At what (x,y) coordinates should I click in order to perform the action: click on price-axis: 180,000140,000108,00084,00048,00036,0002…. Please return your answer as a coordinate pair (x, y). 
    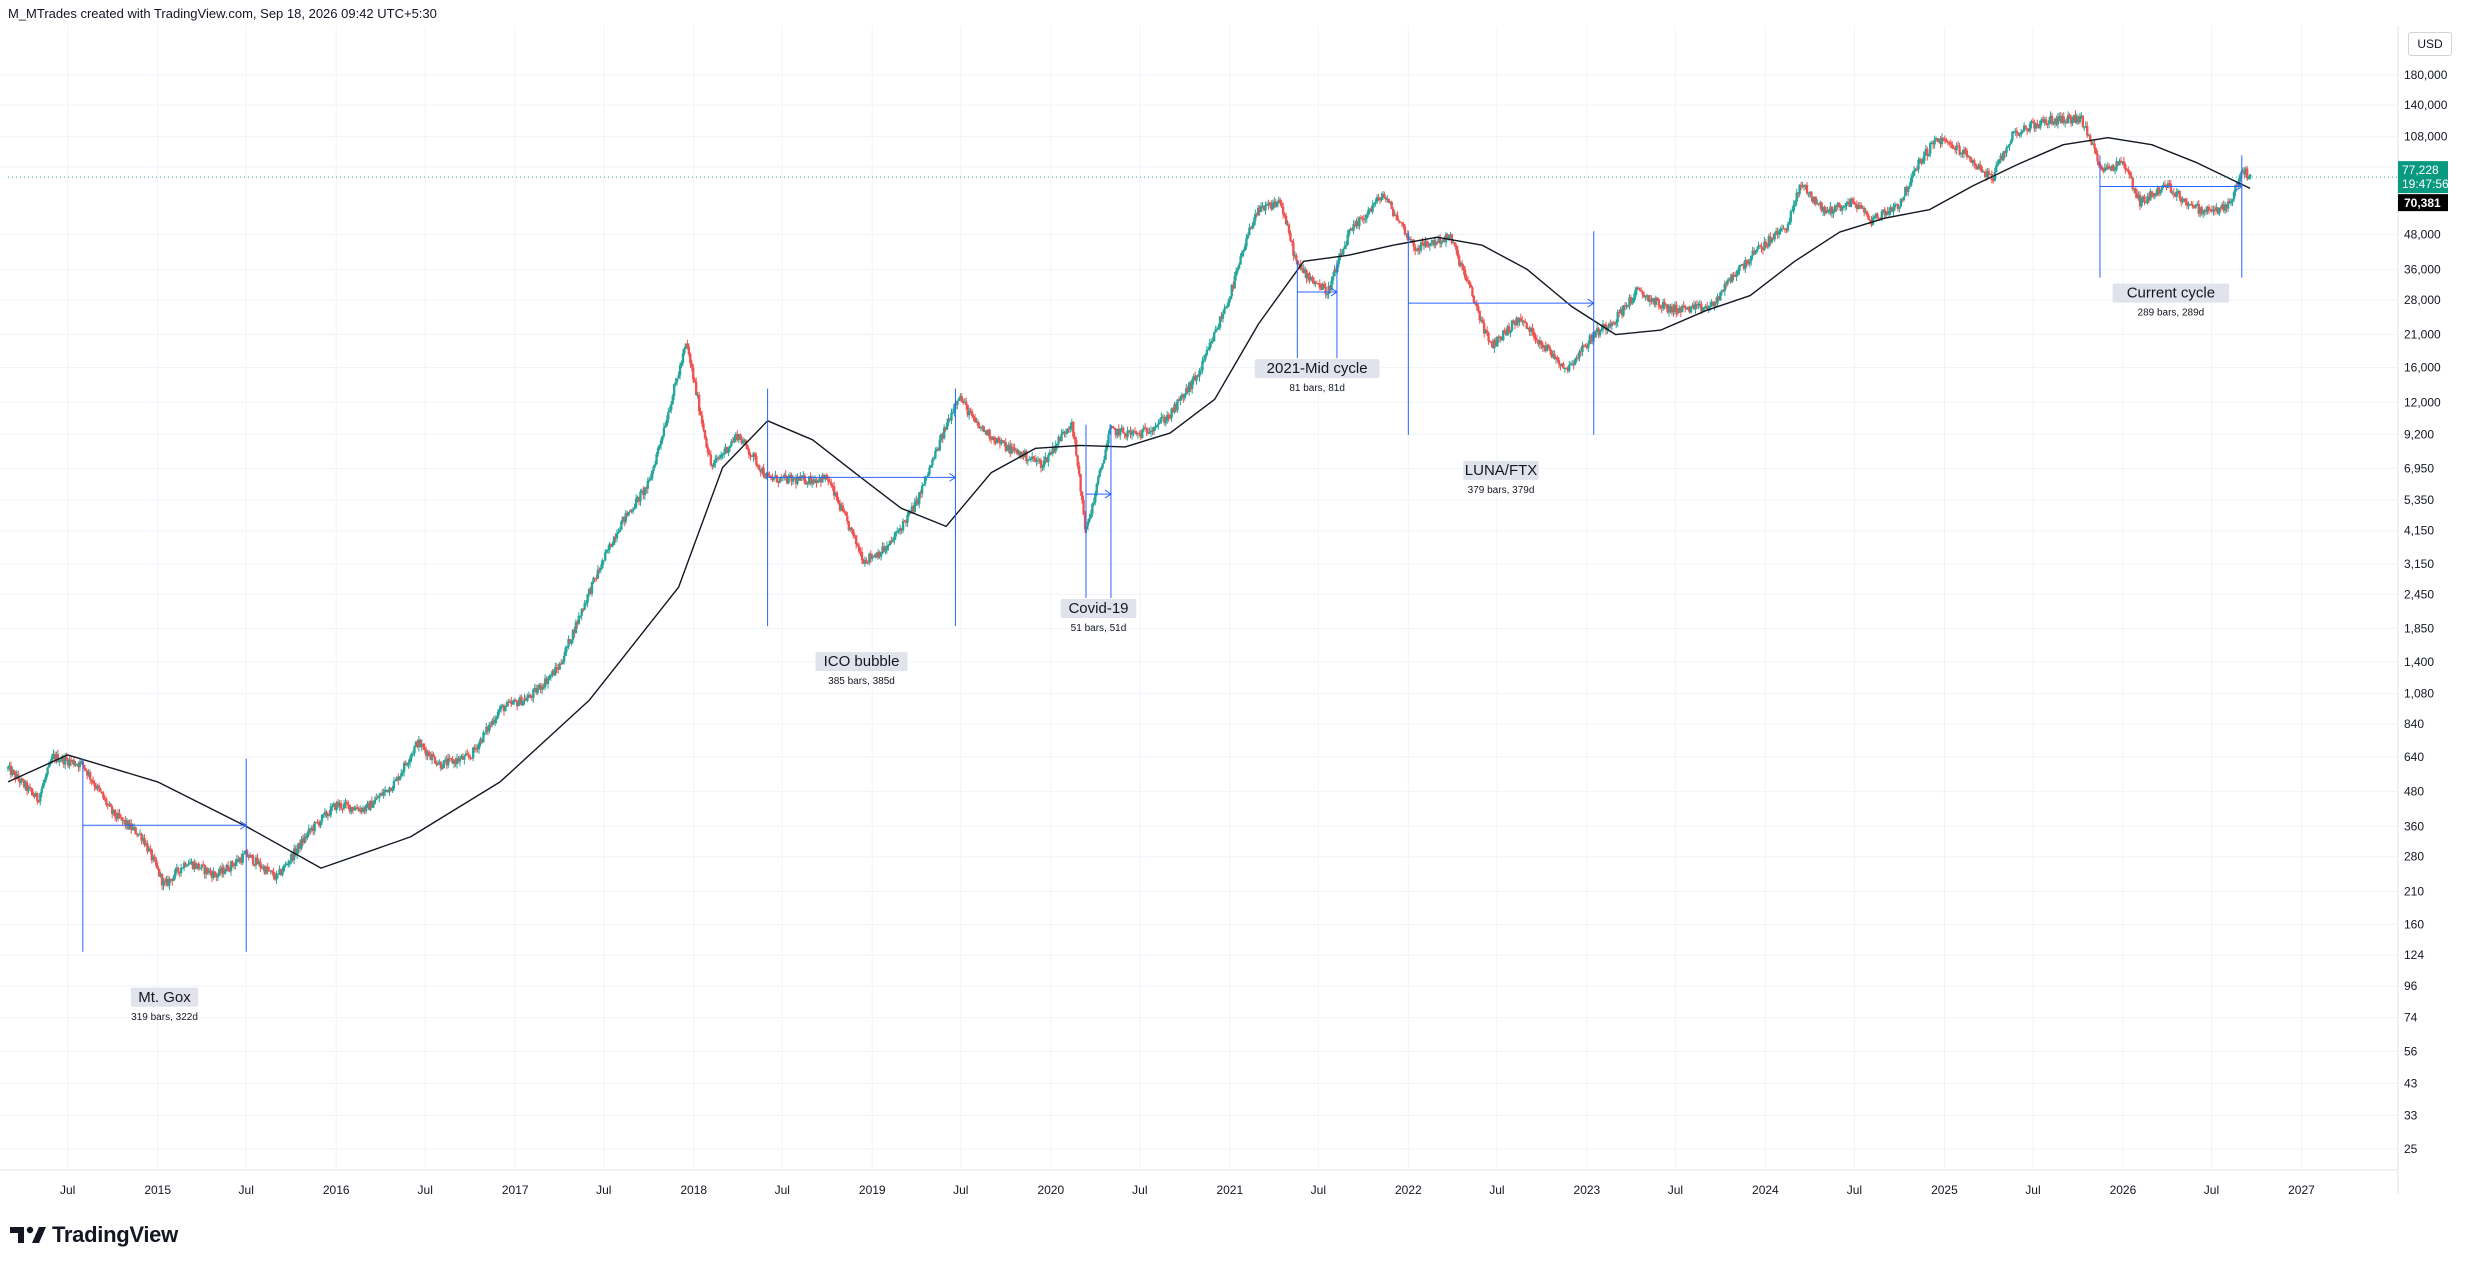
    Looking at the image, I should click on (2426, 612).